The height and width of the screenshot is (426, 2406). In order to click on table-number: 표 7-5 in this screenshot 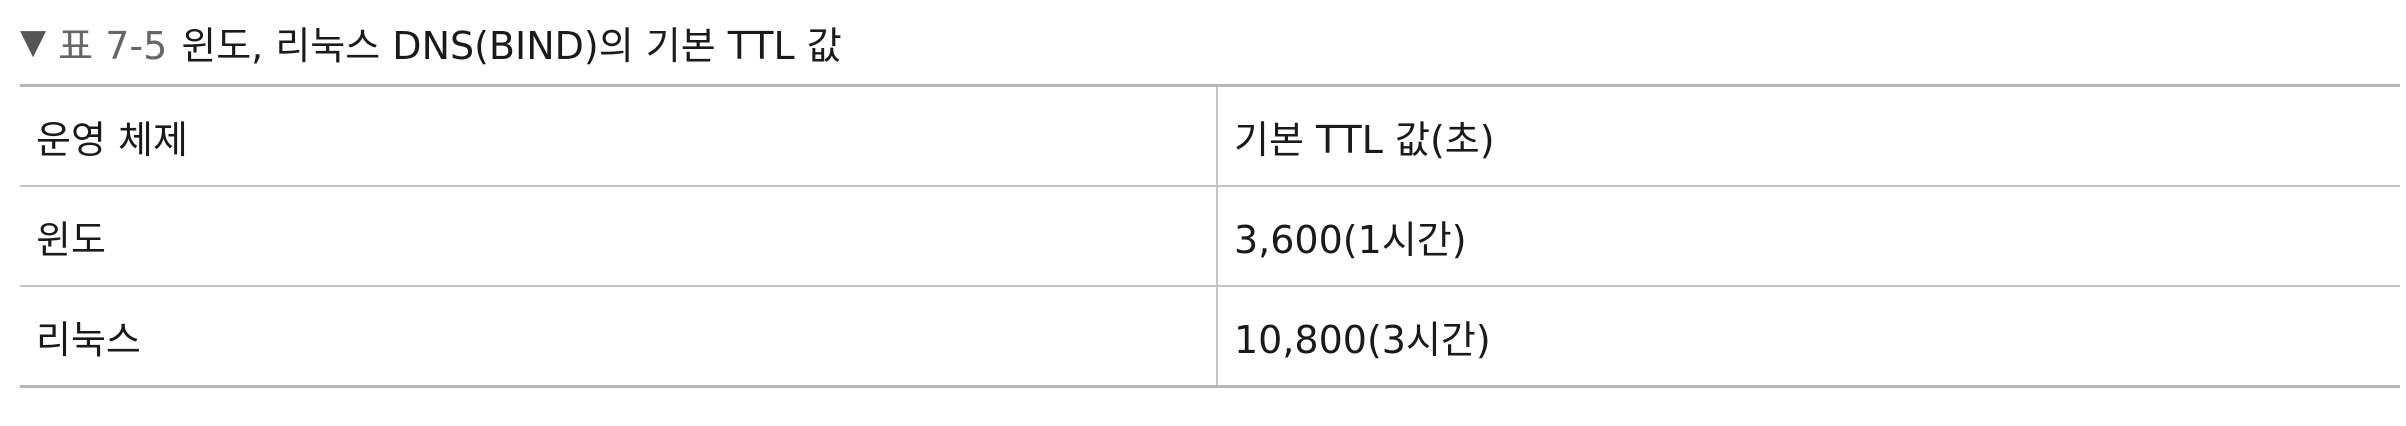, I will do `click(113, 45)`.